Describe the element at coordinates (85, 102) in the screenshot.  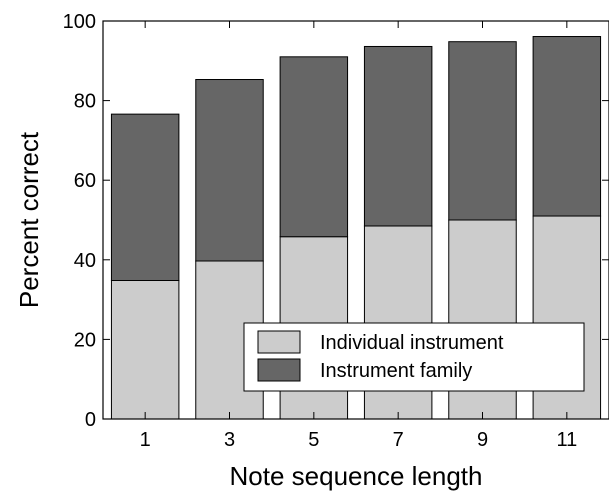
I see `y-tick-label: 80` at that location.